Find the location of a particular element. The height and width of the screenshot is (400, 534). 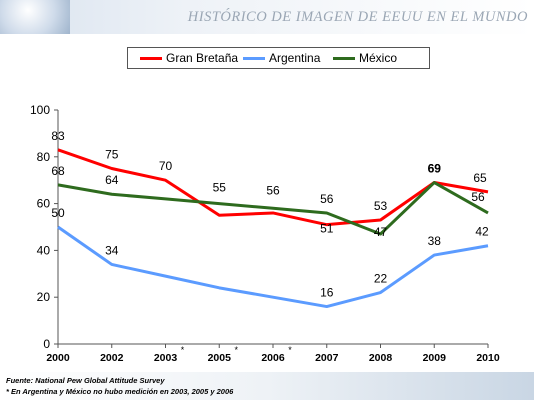

data-label: 65 is located at coordinates (480, 178).